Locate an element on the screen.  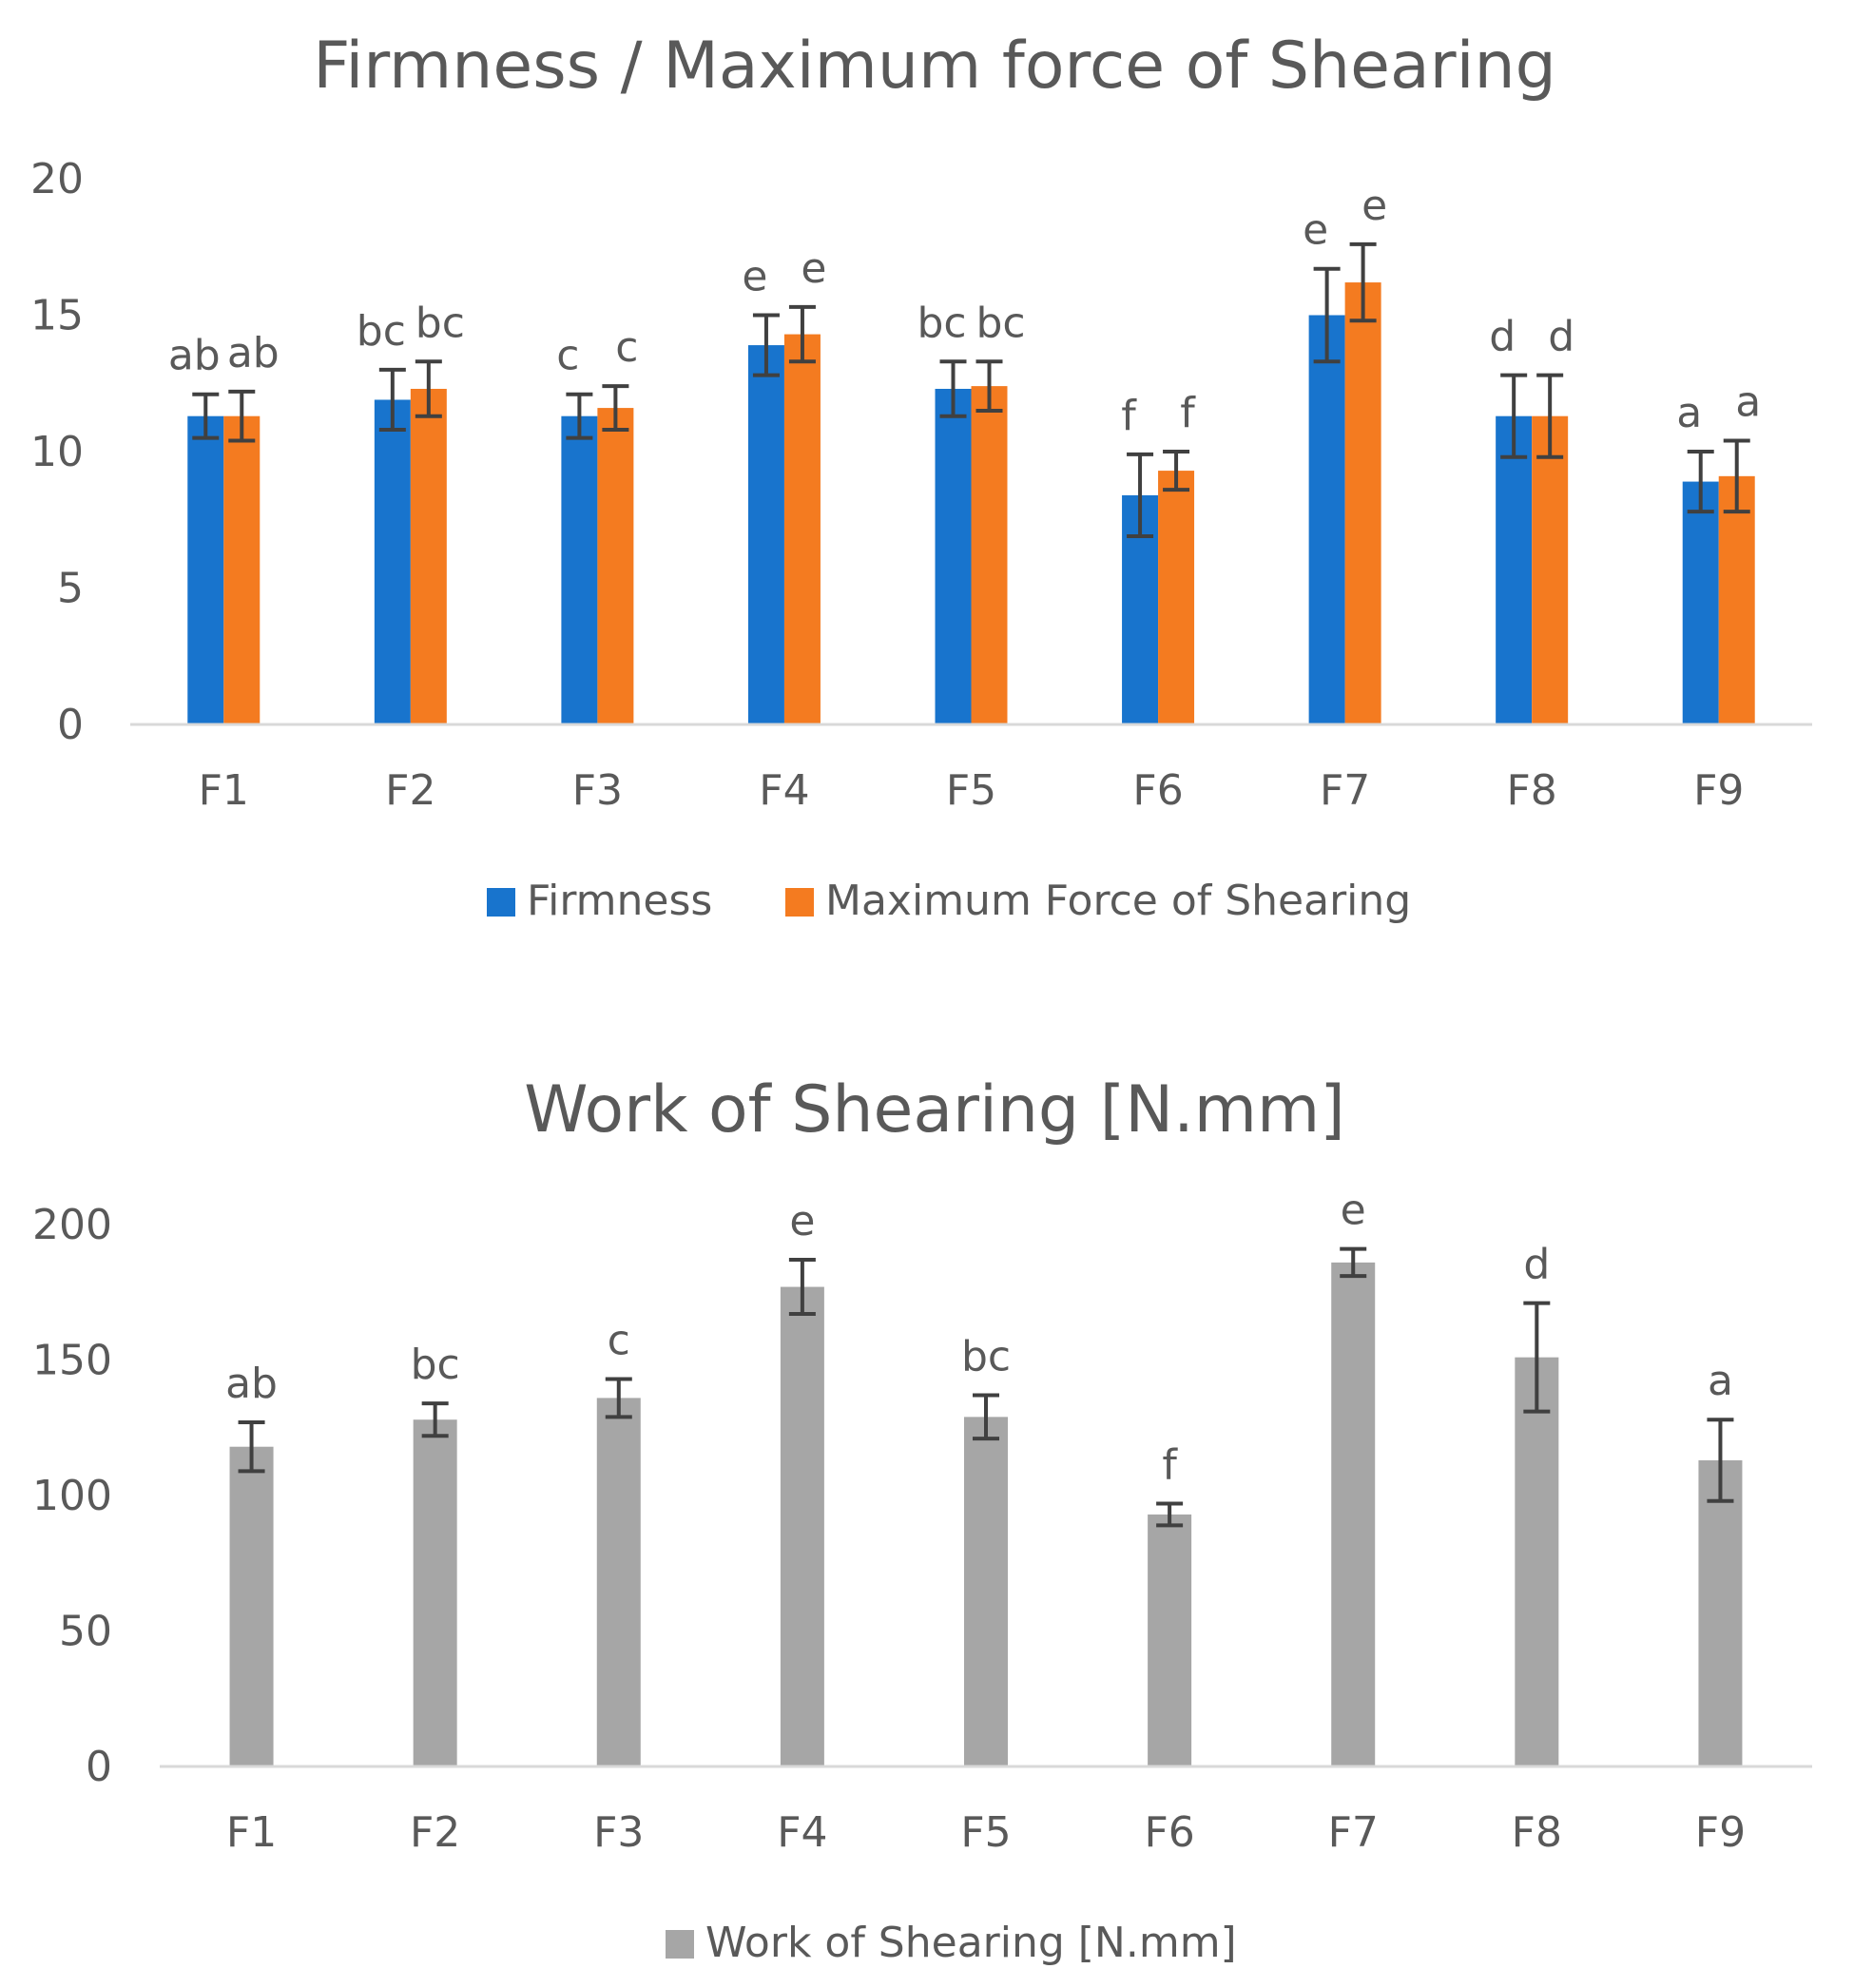
legend-label-firmness: Firmness is located at coordinates (620, 901).